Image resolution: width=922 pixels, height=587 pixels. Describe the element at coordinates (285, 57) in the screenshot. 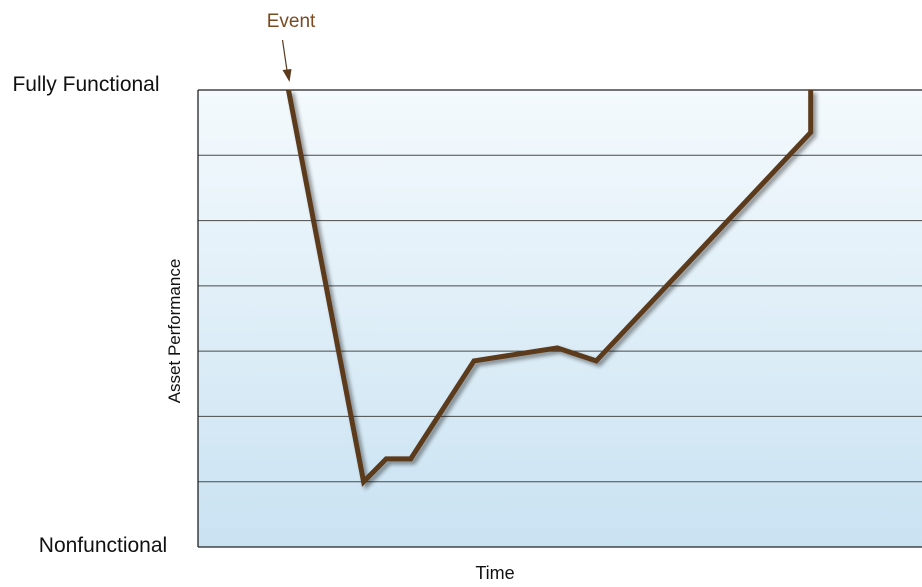

I see `event-arrow` at that location.